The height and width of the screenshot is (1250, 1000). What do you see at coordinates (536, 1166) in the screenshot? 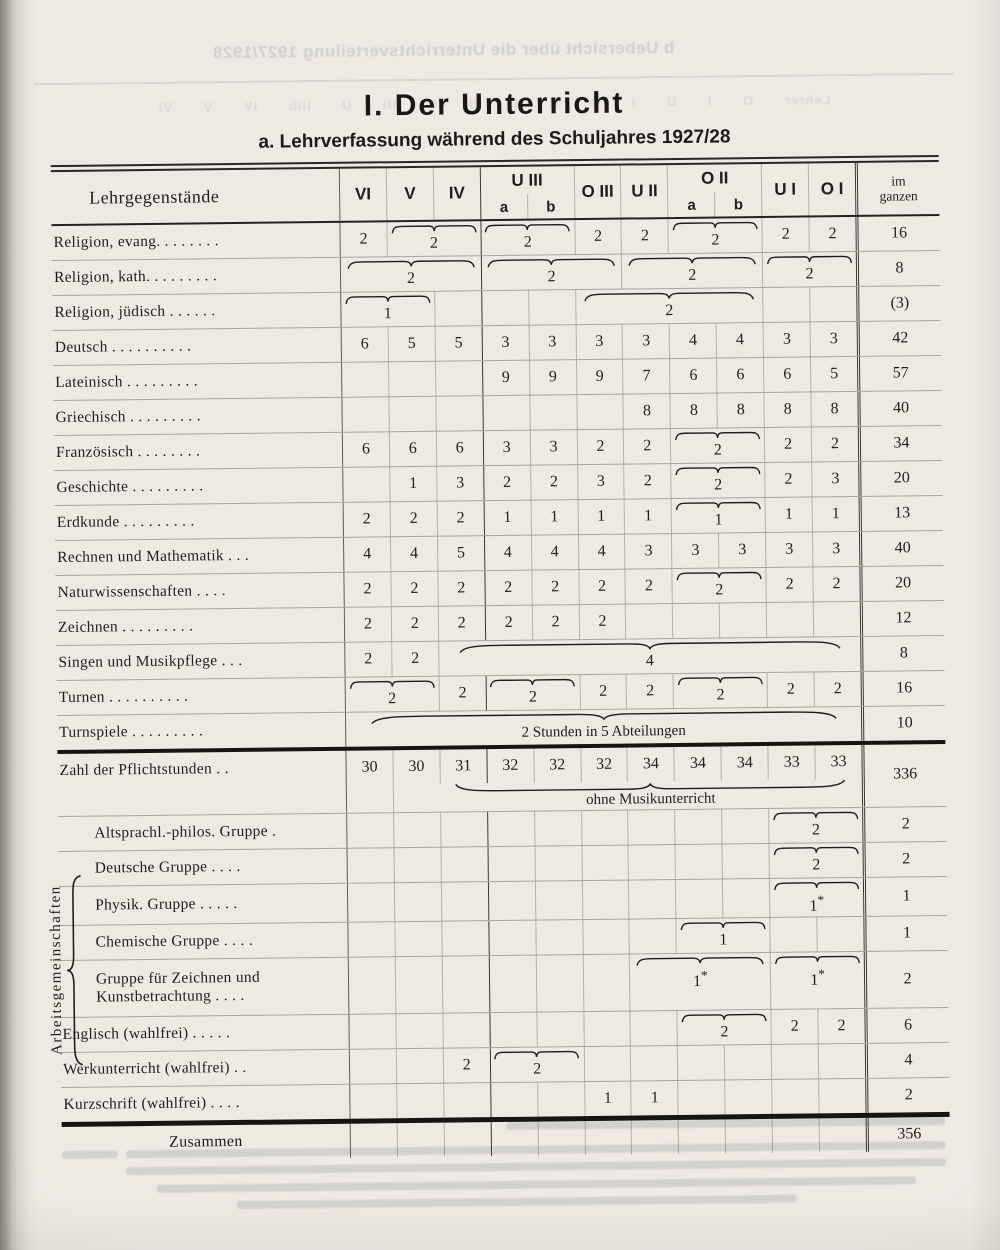
I see `faint-footnote-line` at bounding box center [536, 1166].